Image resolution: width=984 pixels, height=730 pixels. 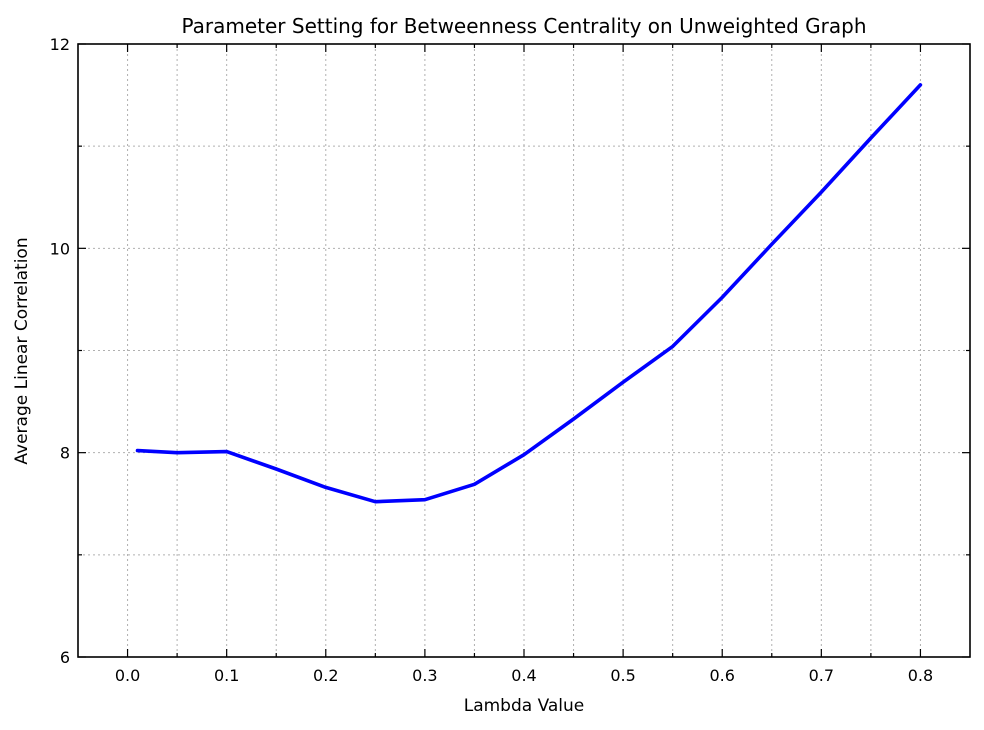 What do you see at coordinates (60, 248) in the screenshot?
I see `y-tick-label: 10` at bounding box center [60, 248].